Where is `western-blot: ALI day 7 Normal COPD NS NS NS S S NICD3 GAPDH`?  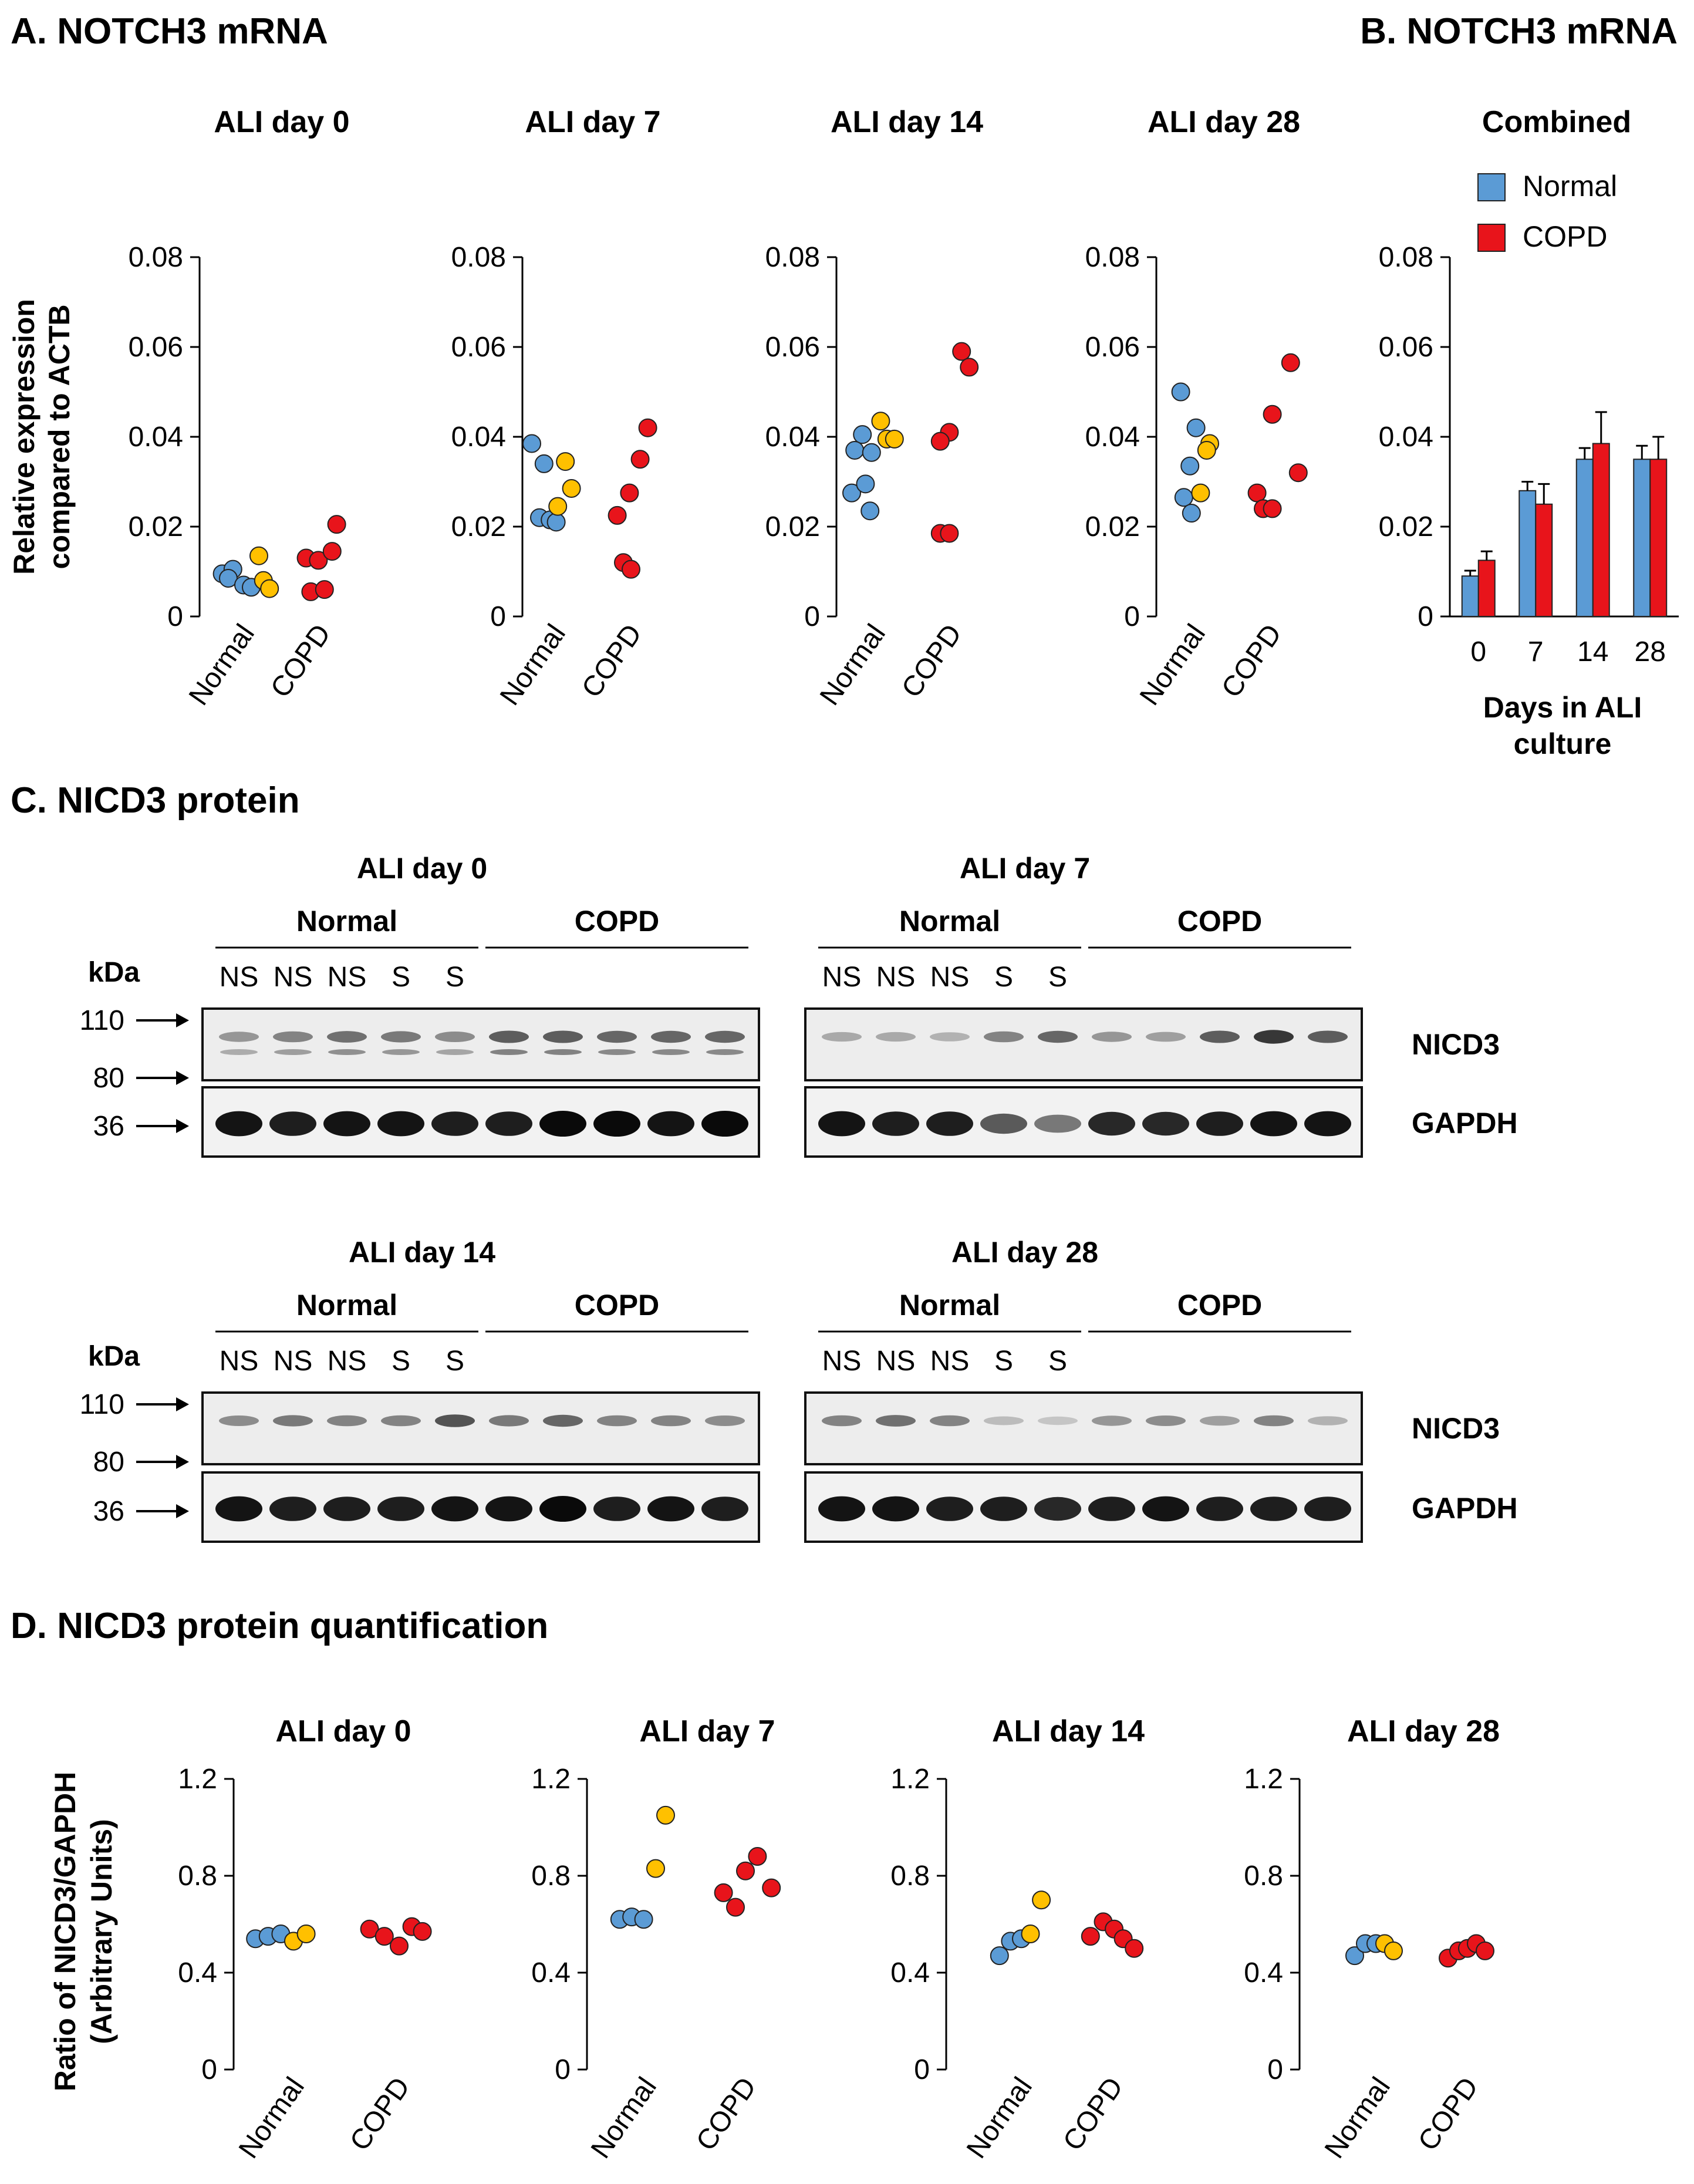 western-blot: ALI day 7 Normal COPD NS NS NS S S NICD3 GAPDH is located at coordinates (1161, 1005).